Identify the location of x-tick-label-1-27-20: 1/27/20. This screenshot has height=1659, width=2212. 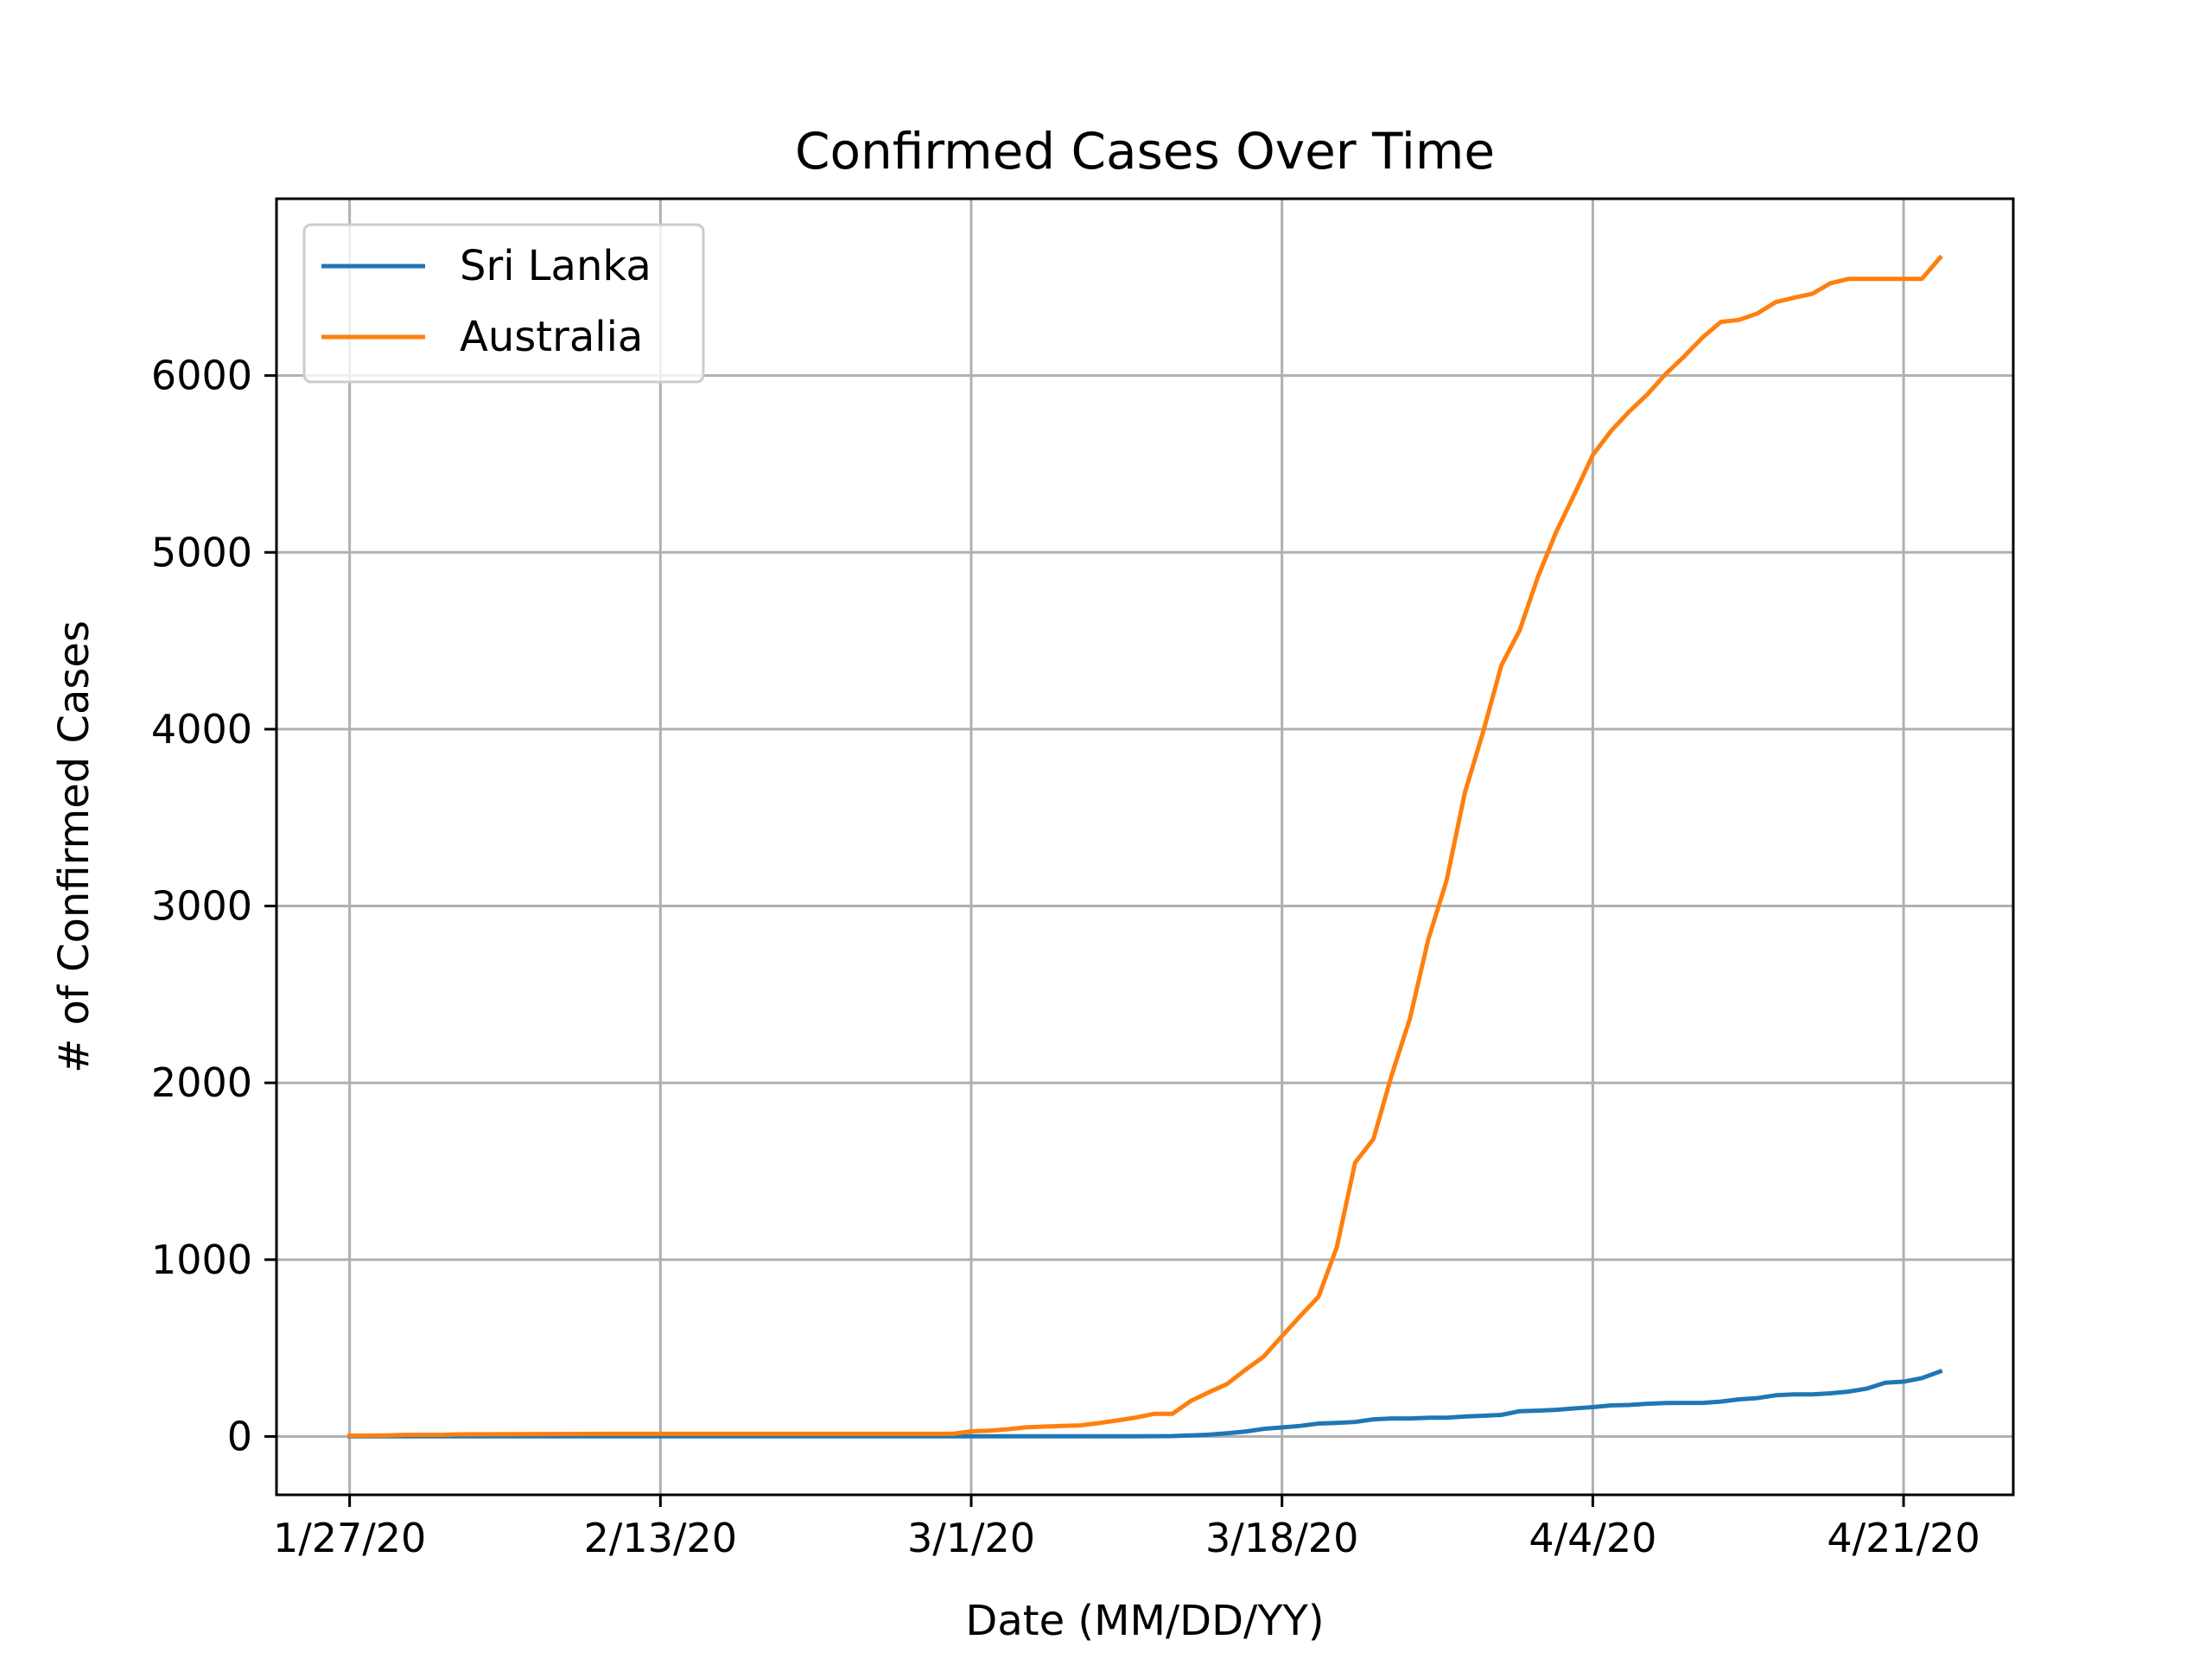
(349, 1538).